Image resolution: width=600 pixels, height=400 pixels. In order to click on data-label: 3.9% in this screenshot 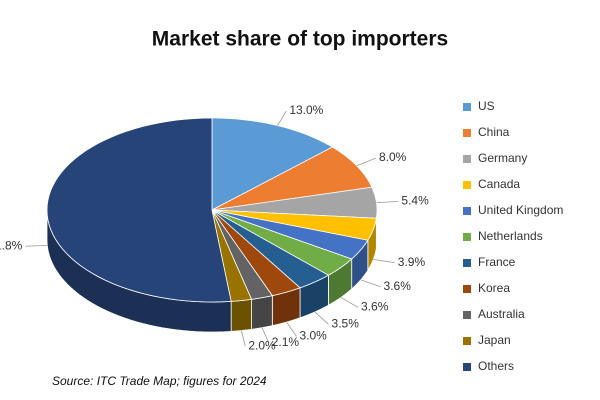, I will do `click(412, 262)`.